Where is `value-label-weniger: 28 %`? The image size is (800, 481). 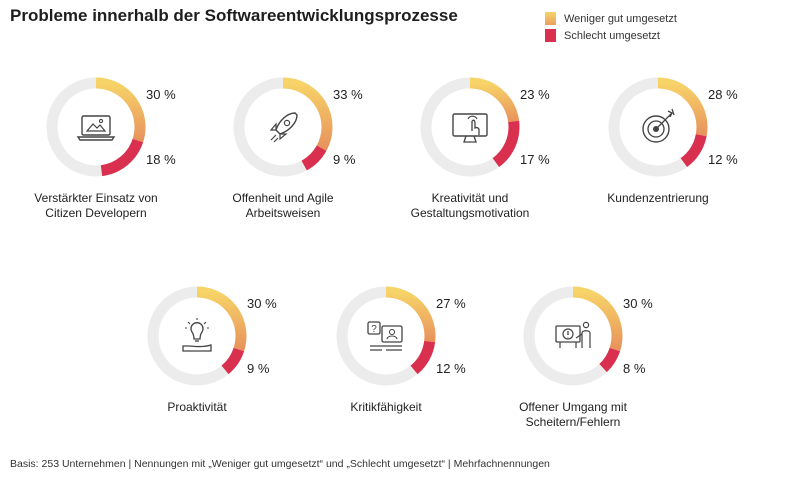
value-label-weniger: 28 % is located at coordinates (723, 94).